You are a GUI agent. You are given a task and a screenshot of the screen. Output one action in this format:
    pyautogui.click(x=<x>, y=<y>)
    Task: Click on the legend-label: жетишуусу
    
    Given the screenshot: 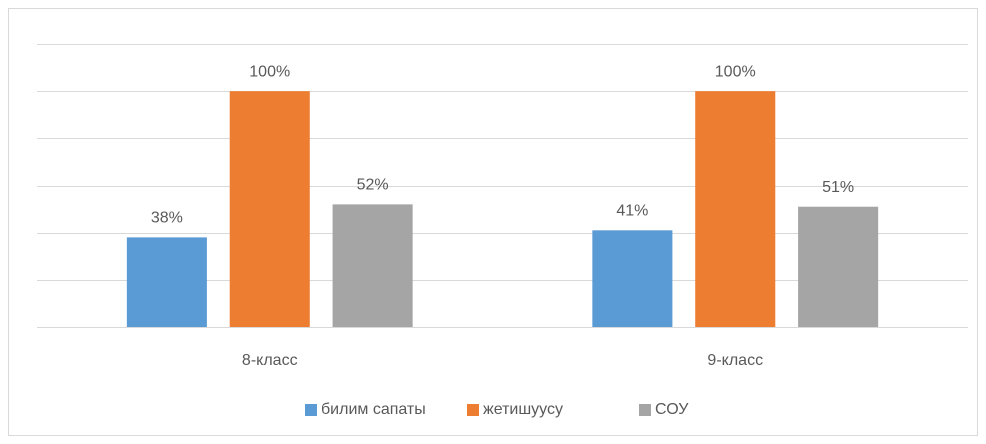 What is the action you would take?
    pyautogui.click(x=523, y=409)
    